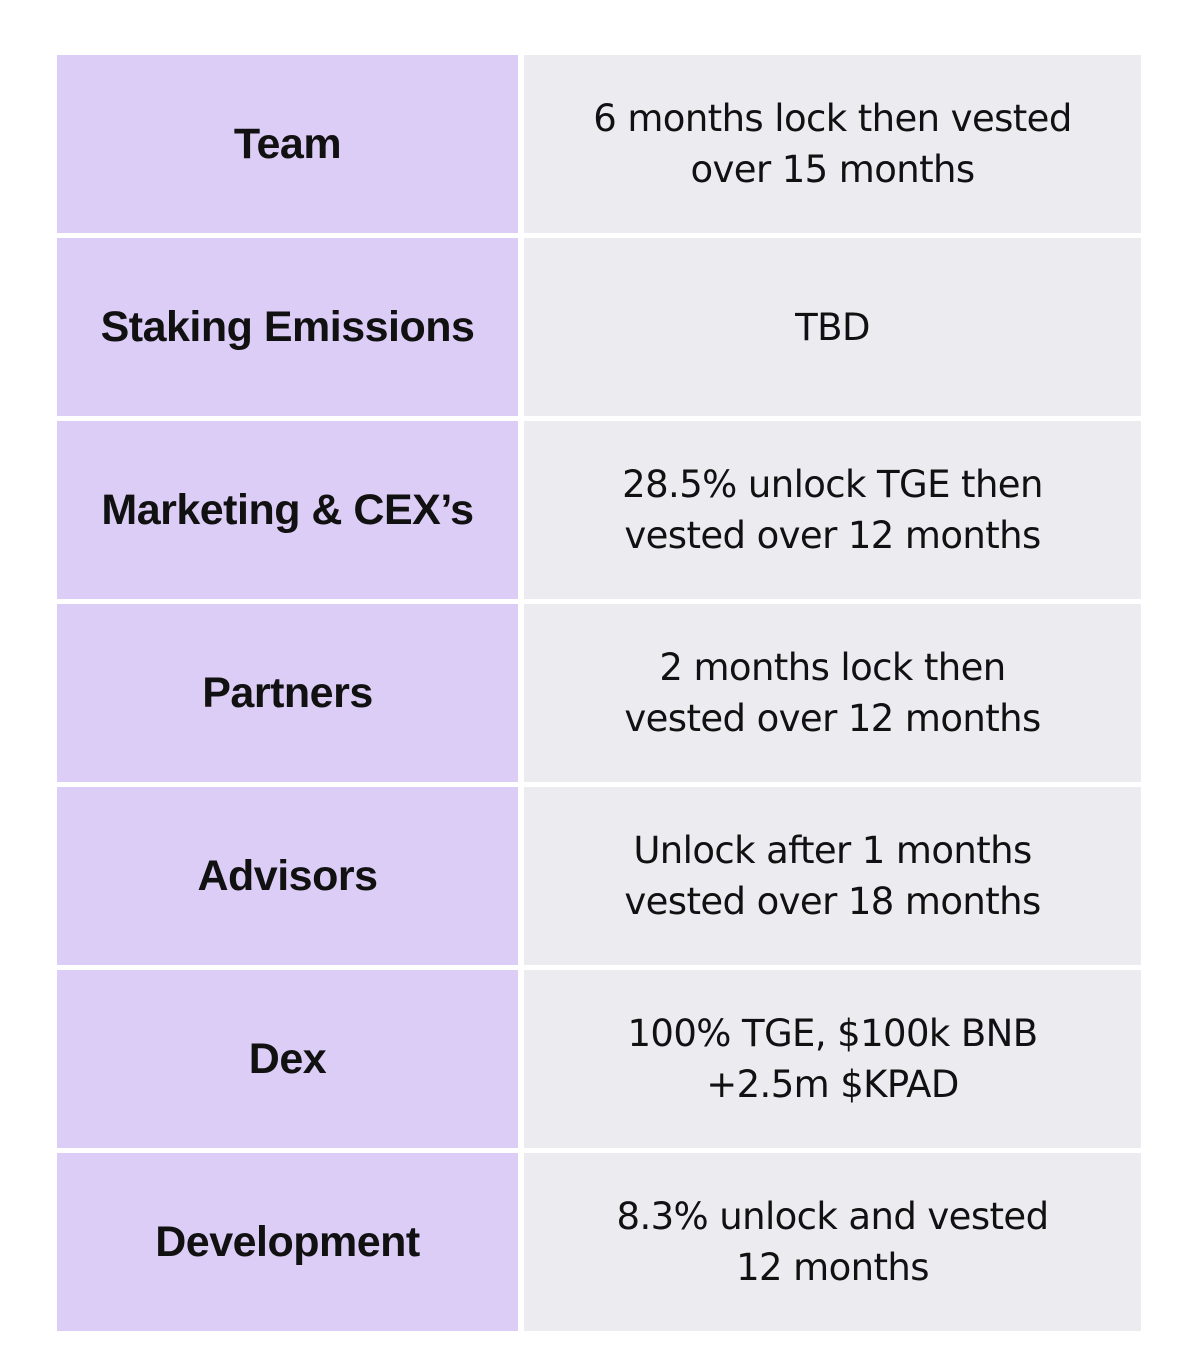 The width and height of the screenshot is (1200, 1370). I want to click on row-value-dex: 100% TGE, $100k BNB +2.5m $KPAD, so click(832, 1059).